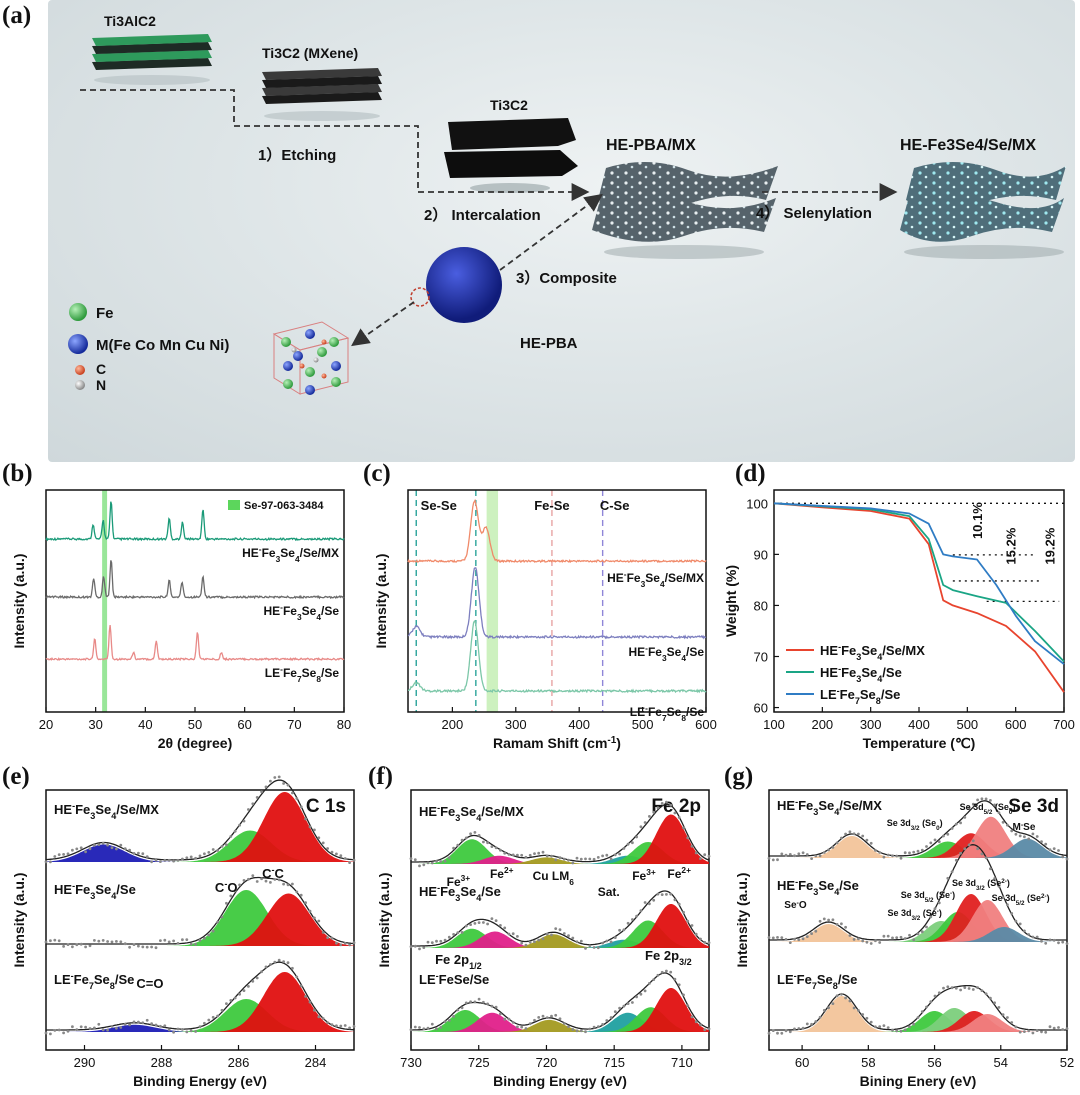 This screenshot has height=1095, width=1080. I want to click on x-axis-title: Temperature (℃), so click(919, 743).